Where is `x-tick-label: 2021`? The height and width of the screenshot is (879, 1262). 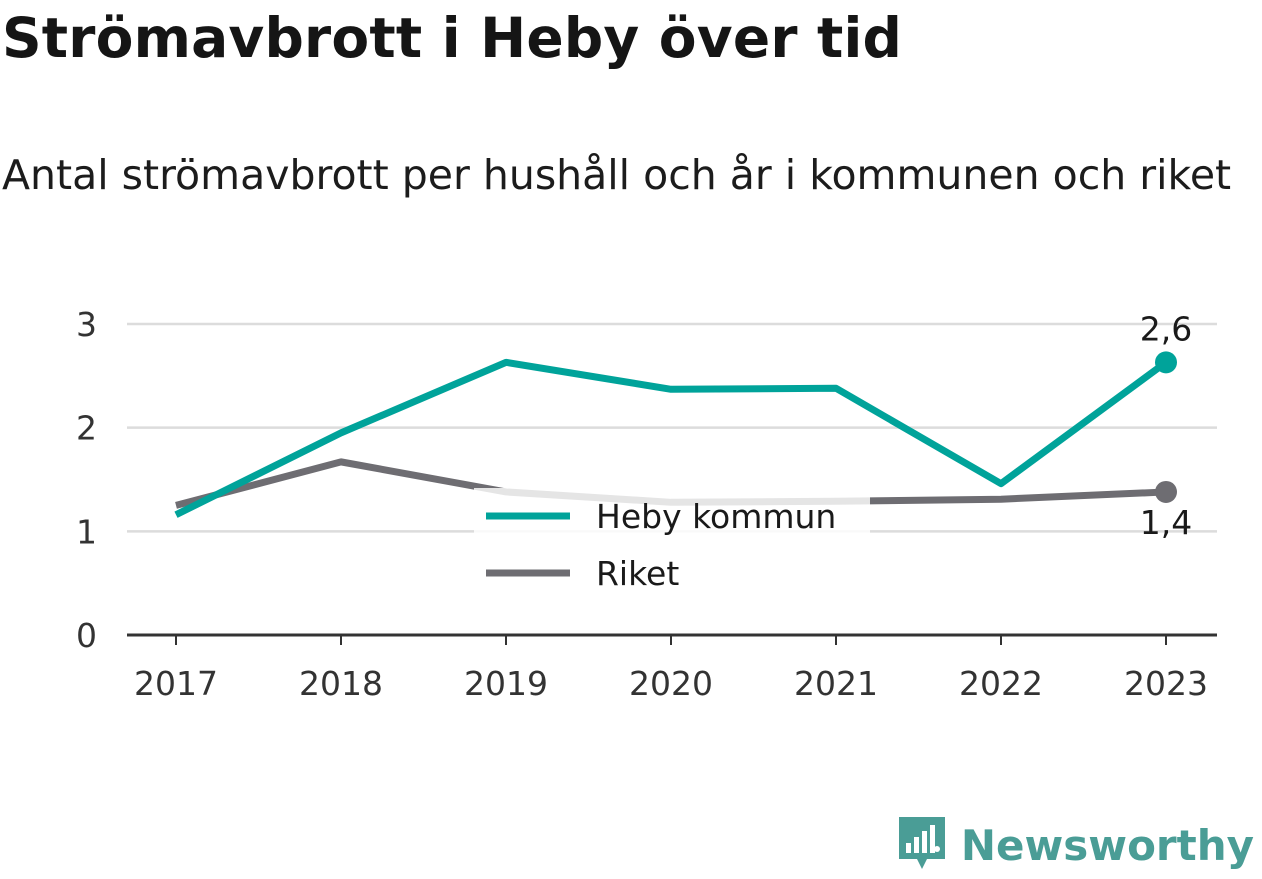
x-tick-label: 2021 is located at coordinates (836, 683).